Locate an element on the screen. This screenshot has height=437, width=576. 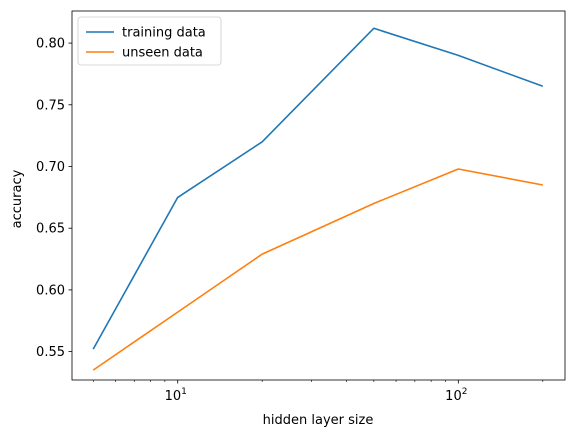
x-tick-label: 10¹ is located at coordinates (176, 395).